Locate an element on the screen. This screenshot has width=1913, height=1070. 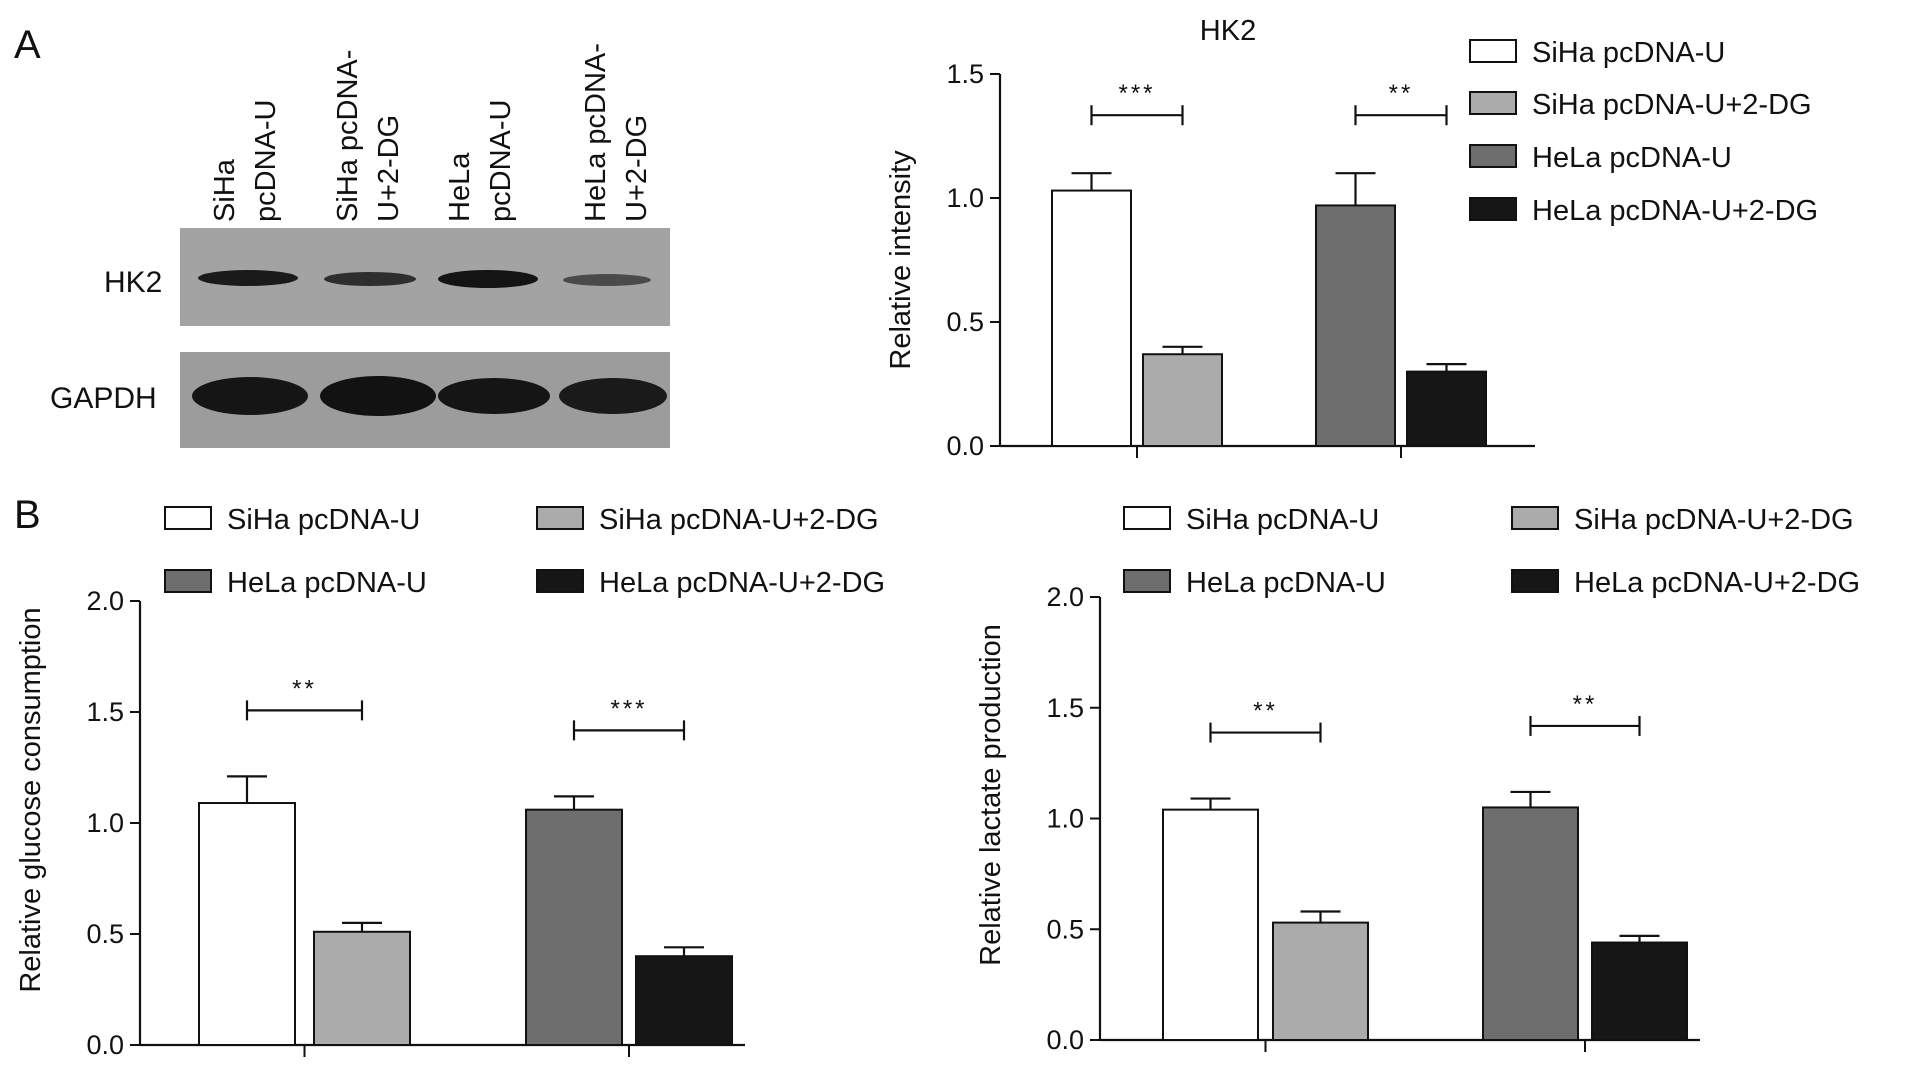
chart-hk2-y-tick-label: 0.0 is located at coordinates (965, 446).